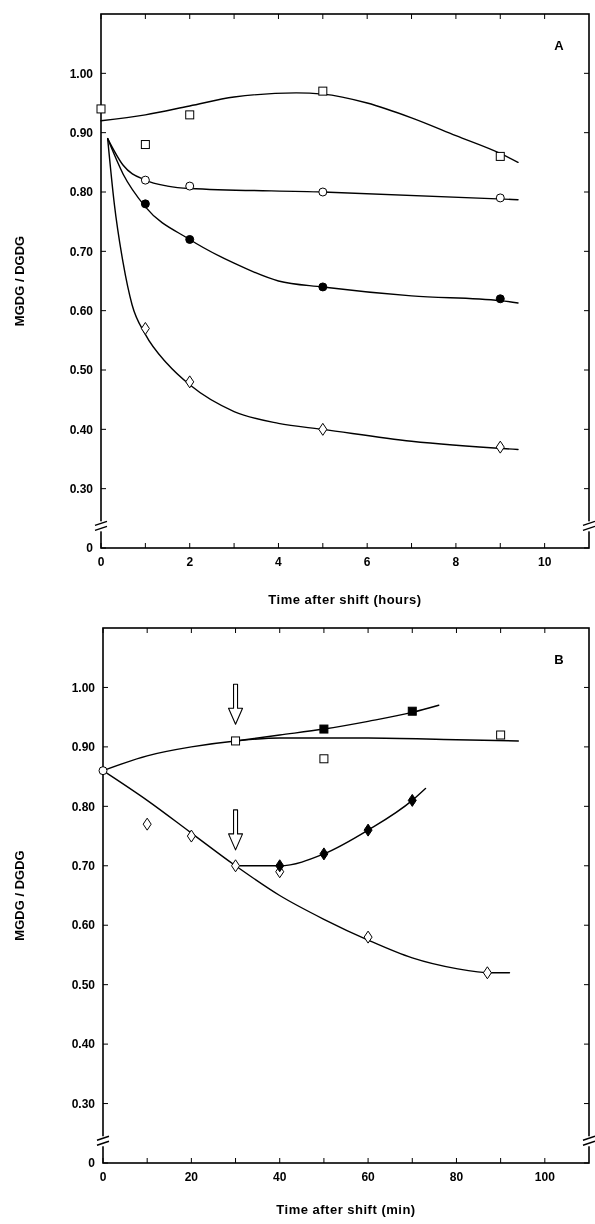 This screenshot has width=595, height=1224. Describe the element at coordinates (190, 562) in the screenshot. I see `x-tick-label: 2` at that location.